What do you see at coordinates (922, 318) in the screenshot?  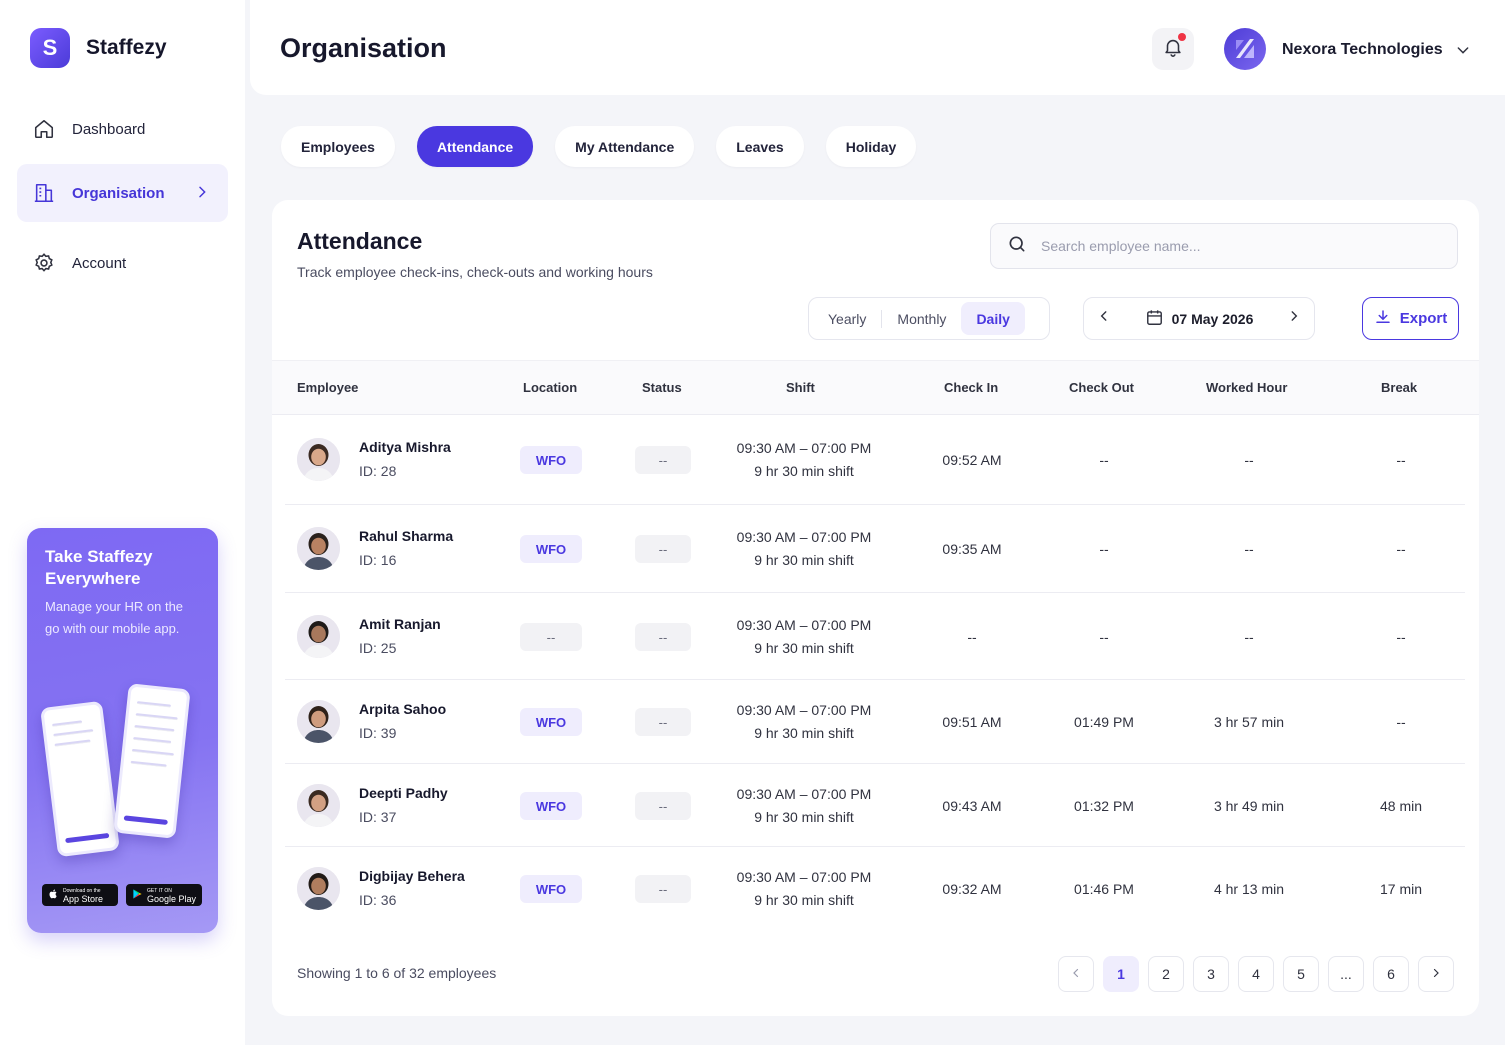 I see `view-monthly: Monthly` at bounding box center [922, 318].